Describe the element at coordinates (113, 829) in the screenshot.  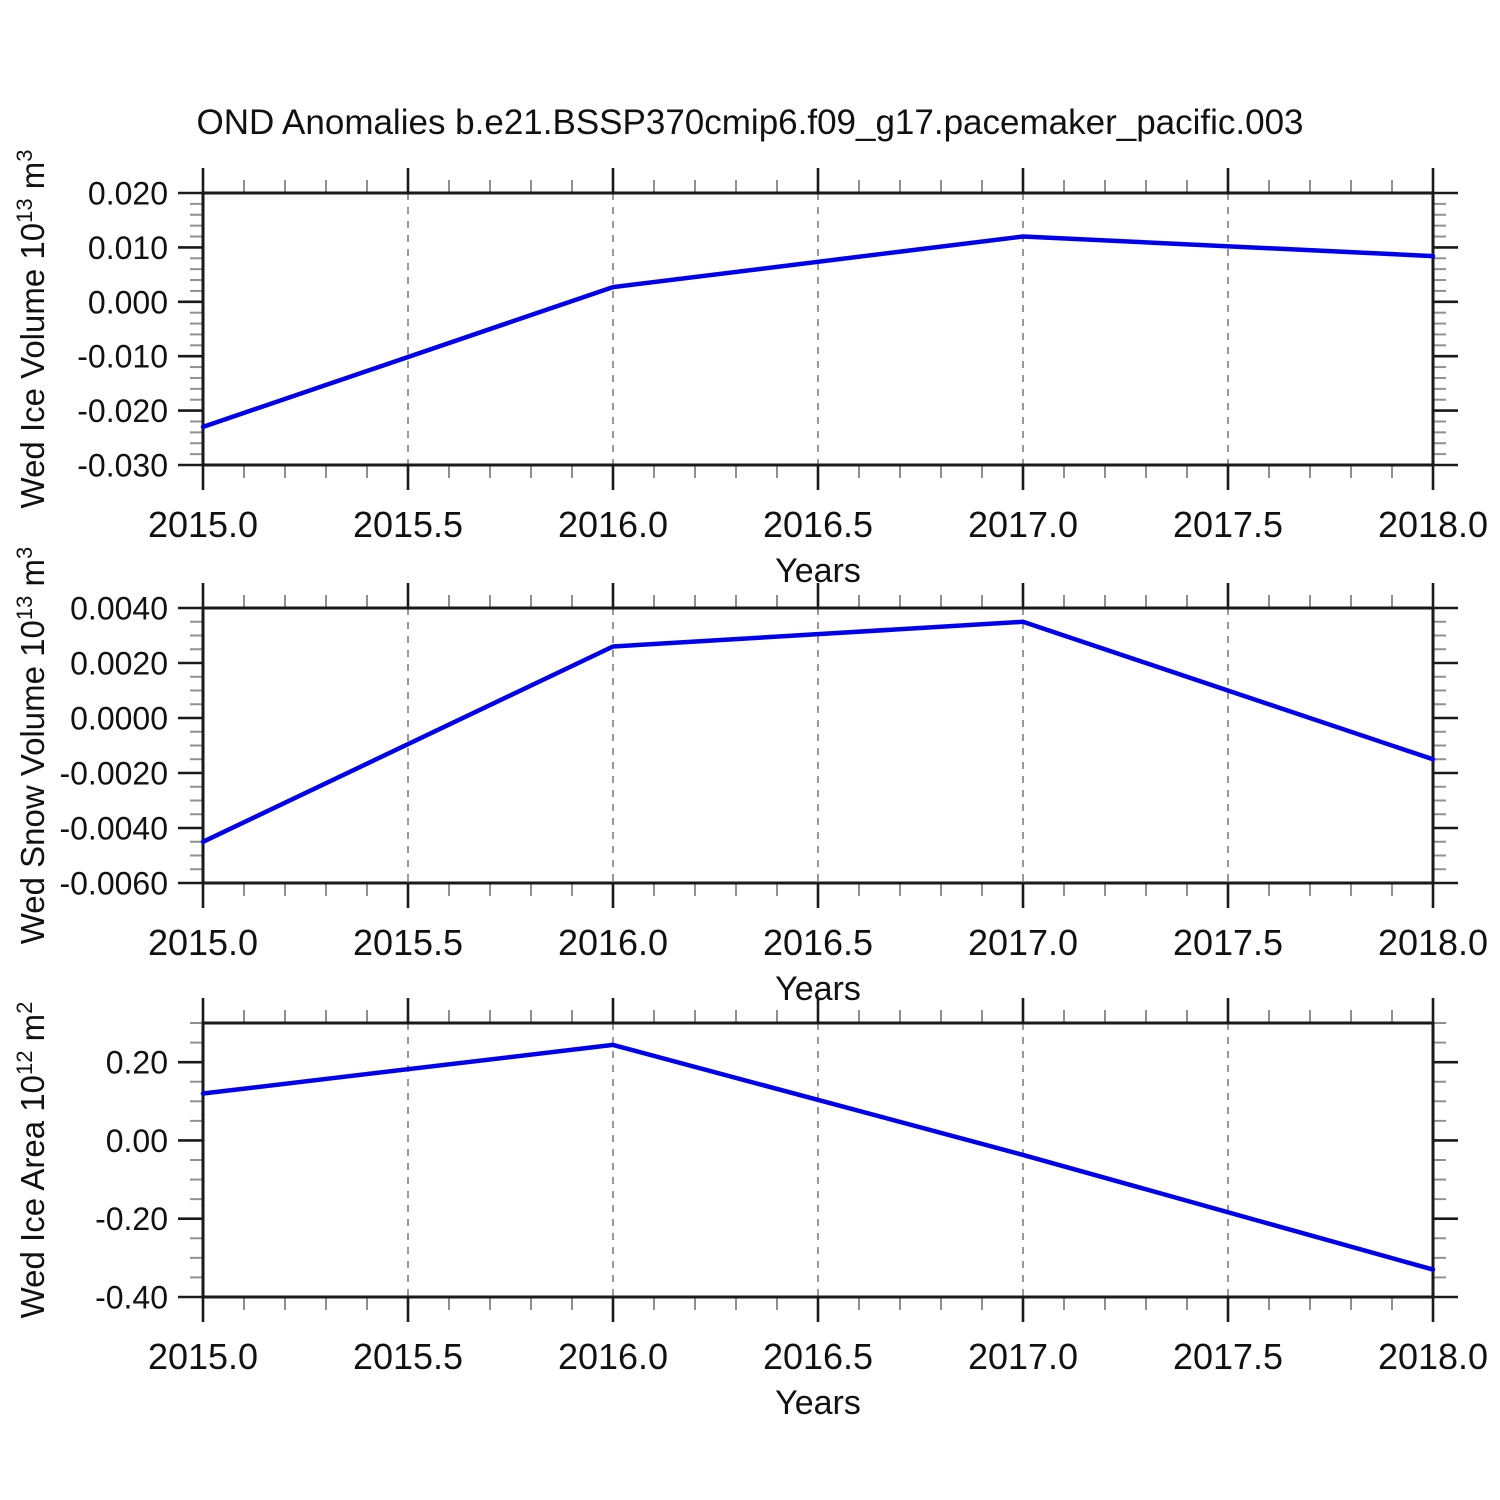
I see `svg-text: -0.0040` at that location.